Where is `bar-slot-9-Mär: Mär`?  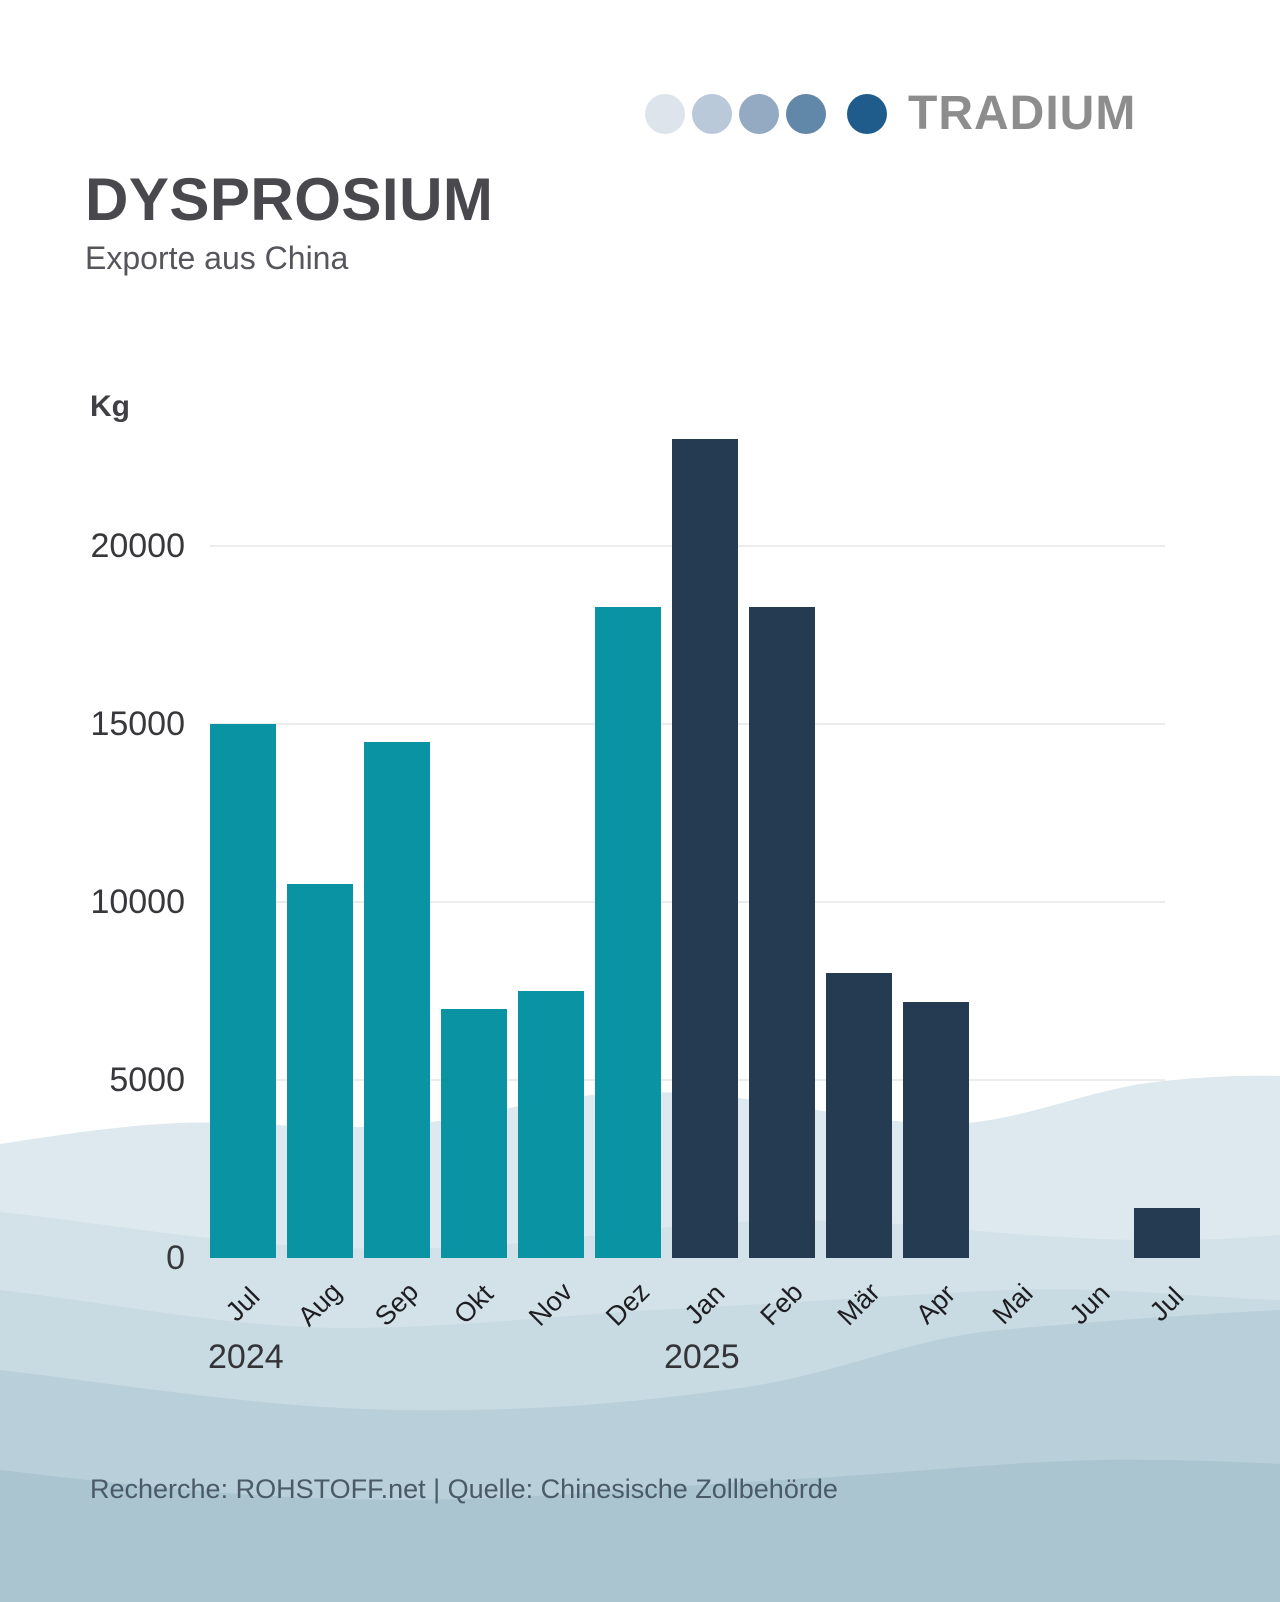 bar-slot-9-Mär: Mär is located at coordinates (859, 874).